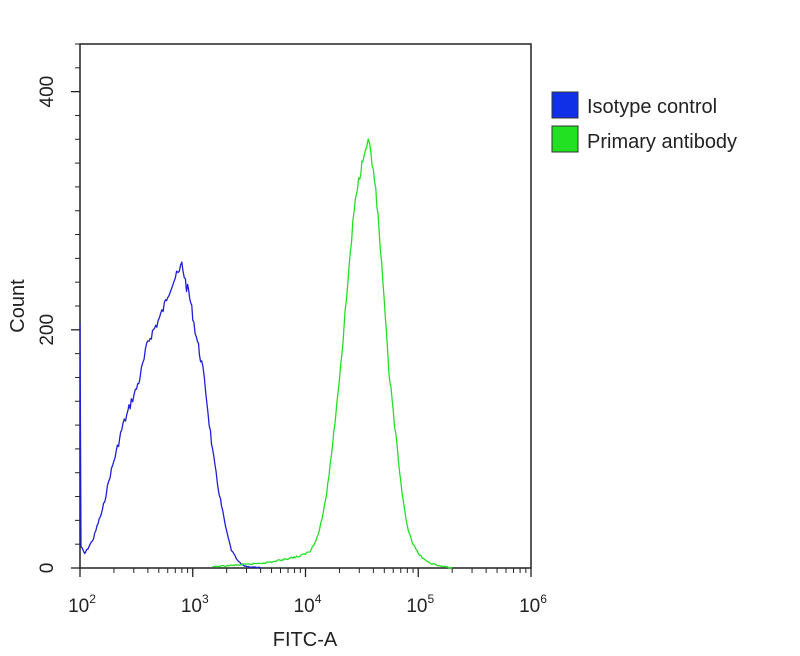 The width and height of the screenshot is (800, 656). I want to click on x-tick-label: 10⁴, so click(308, 604).